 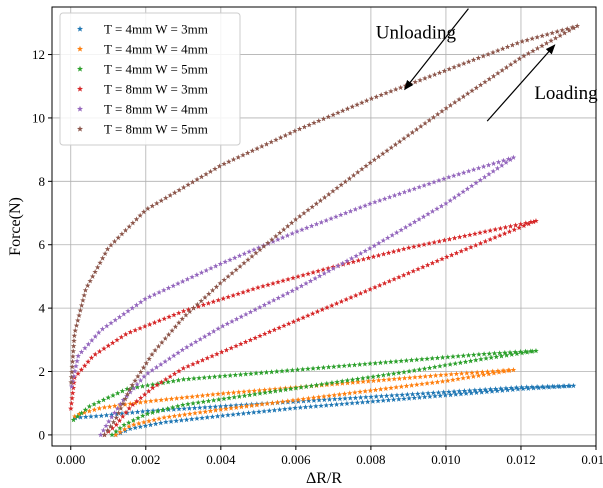 What do you see at coordinates (80, 108) in the screenshot?
I see `legend-marker` at bounding box center [80, 108].